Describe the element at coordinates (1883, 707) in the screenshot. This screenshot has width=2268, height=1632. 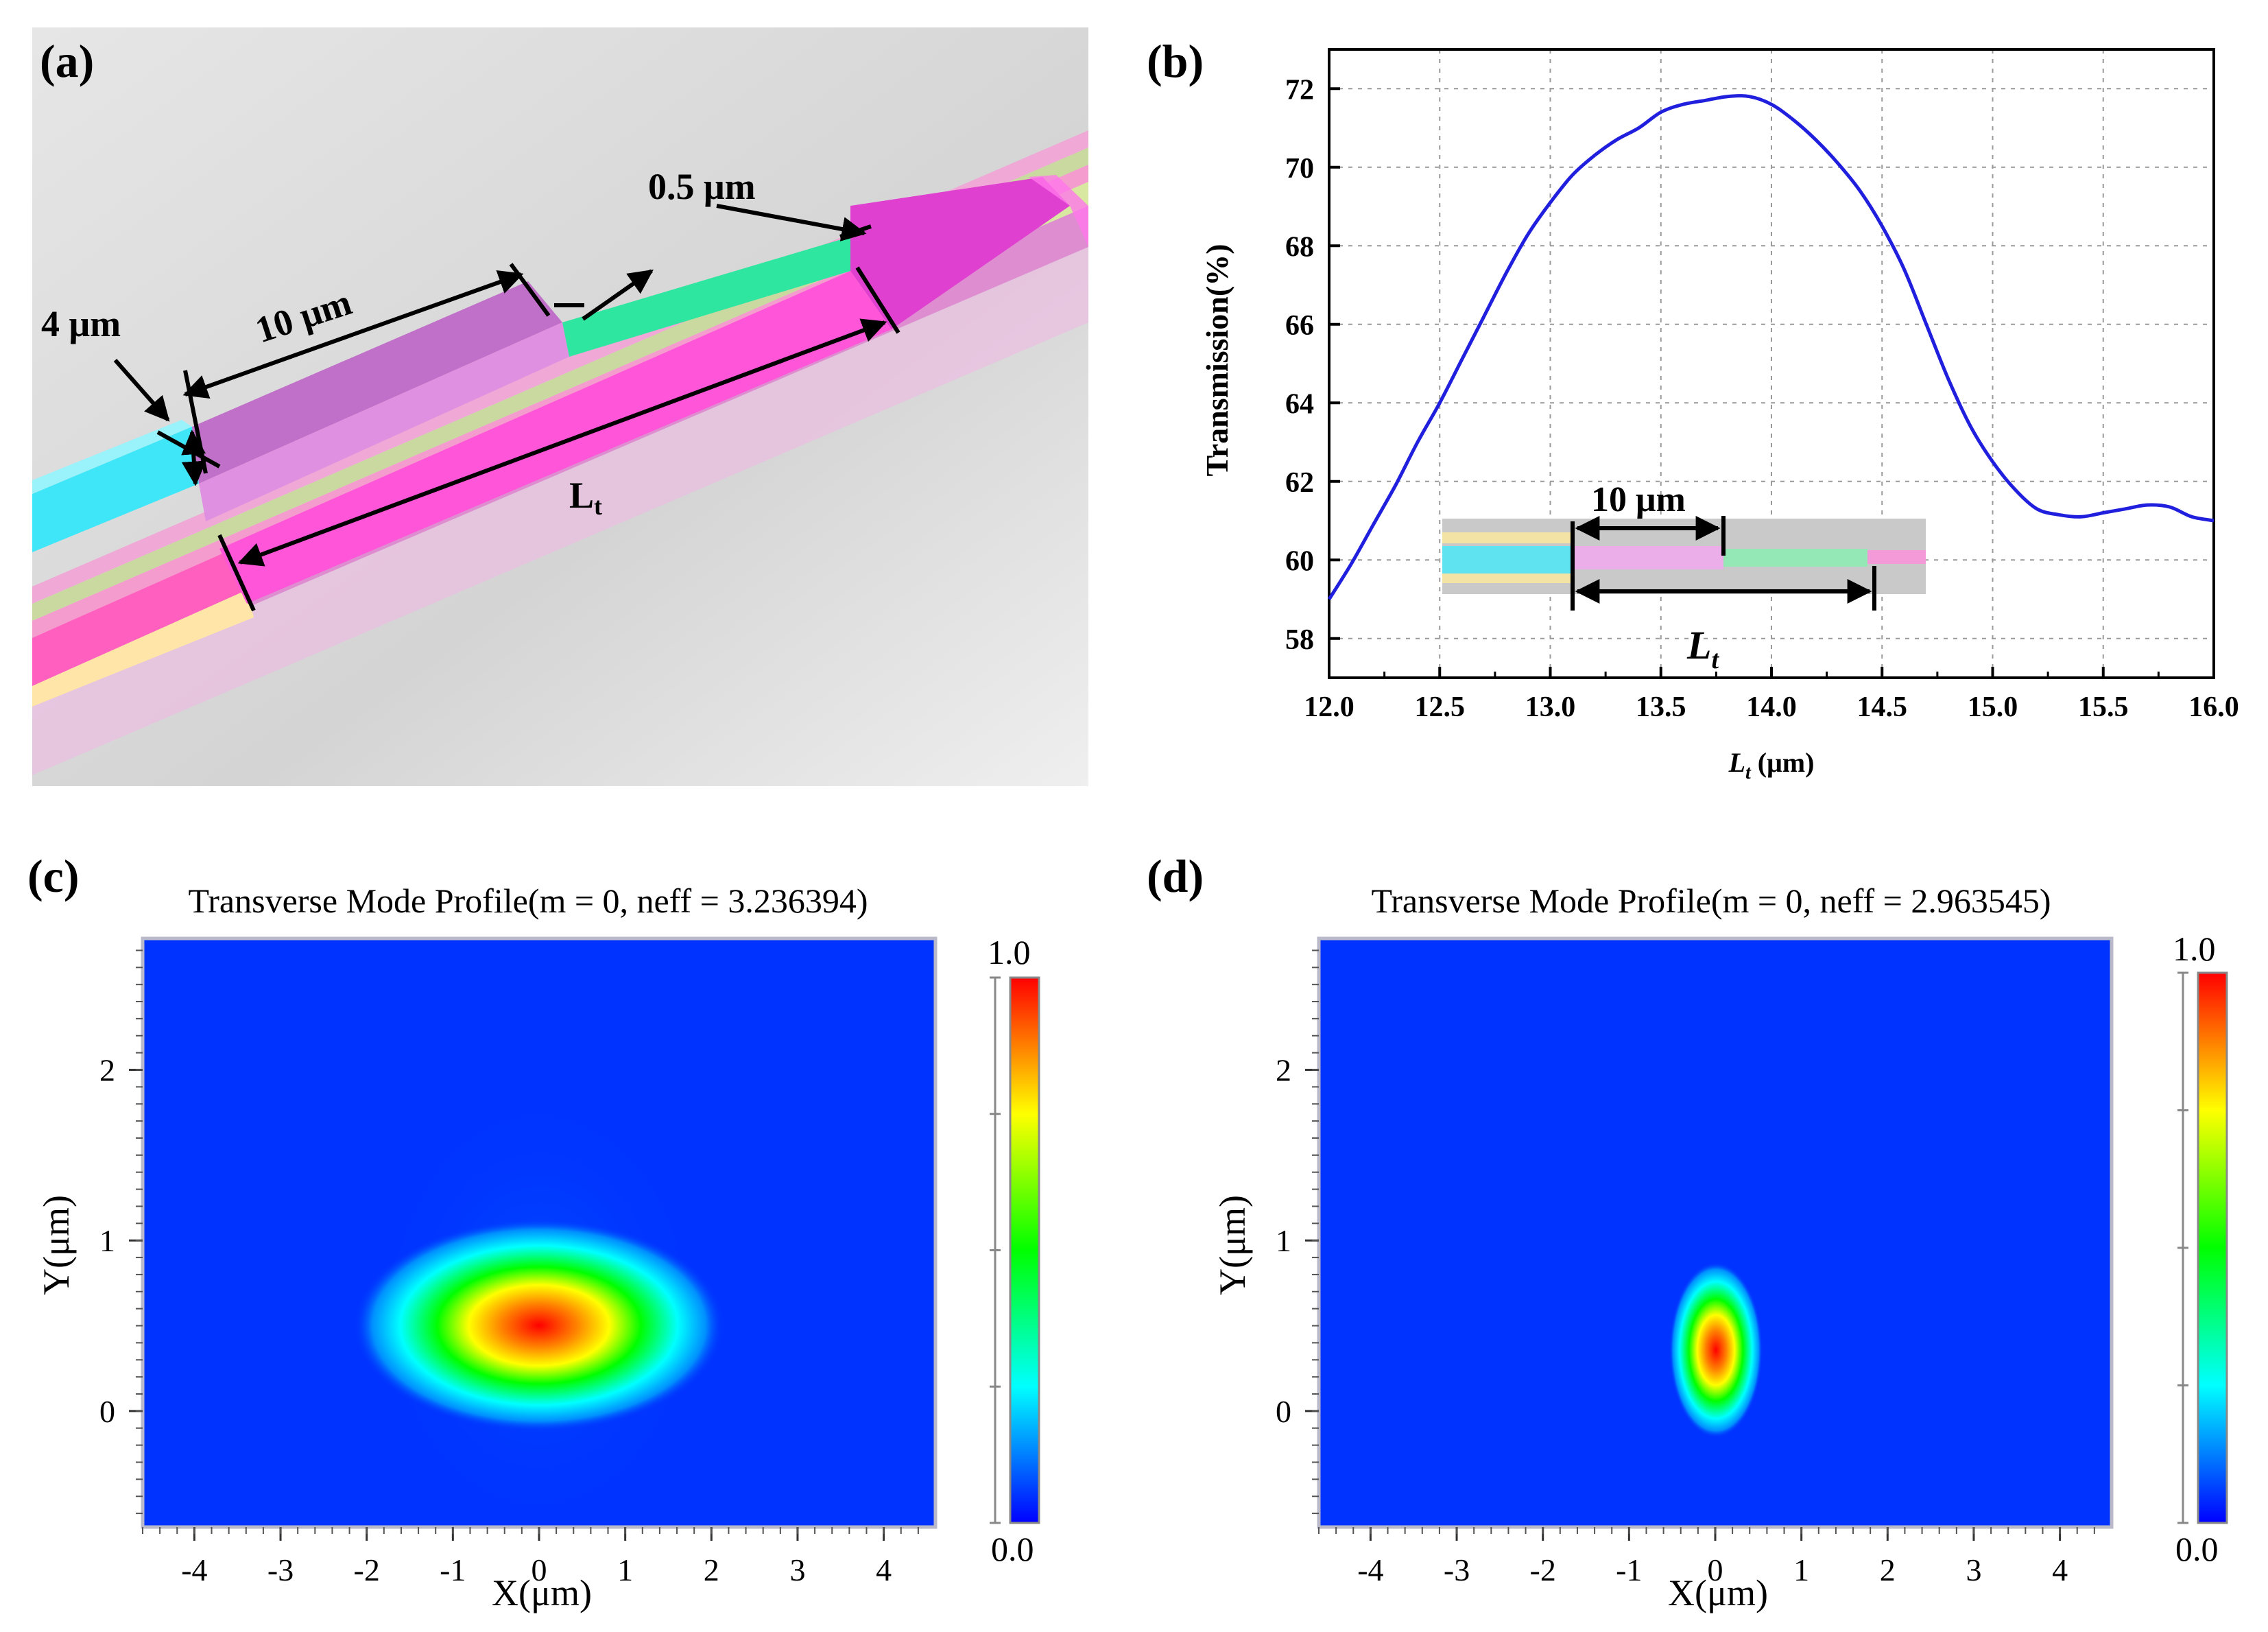
I see `chart-x-tick-label: 14.5` at that location.